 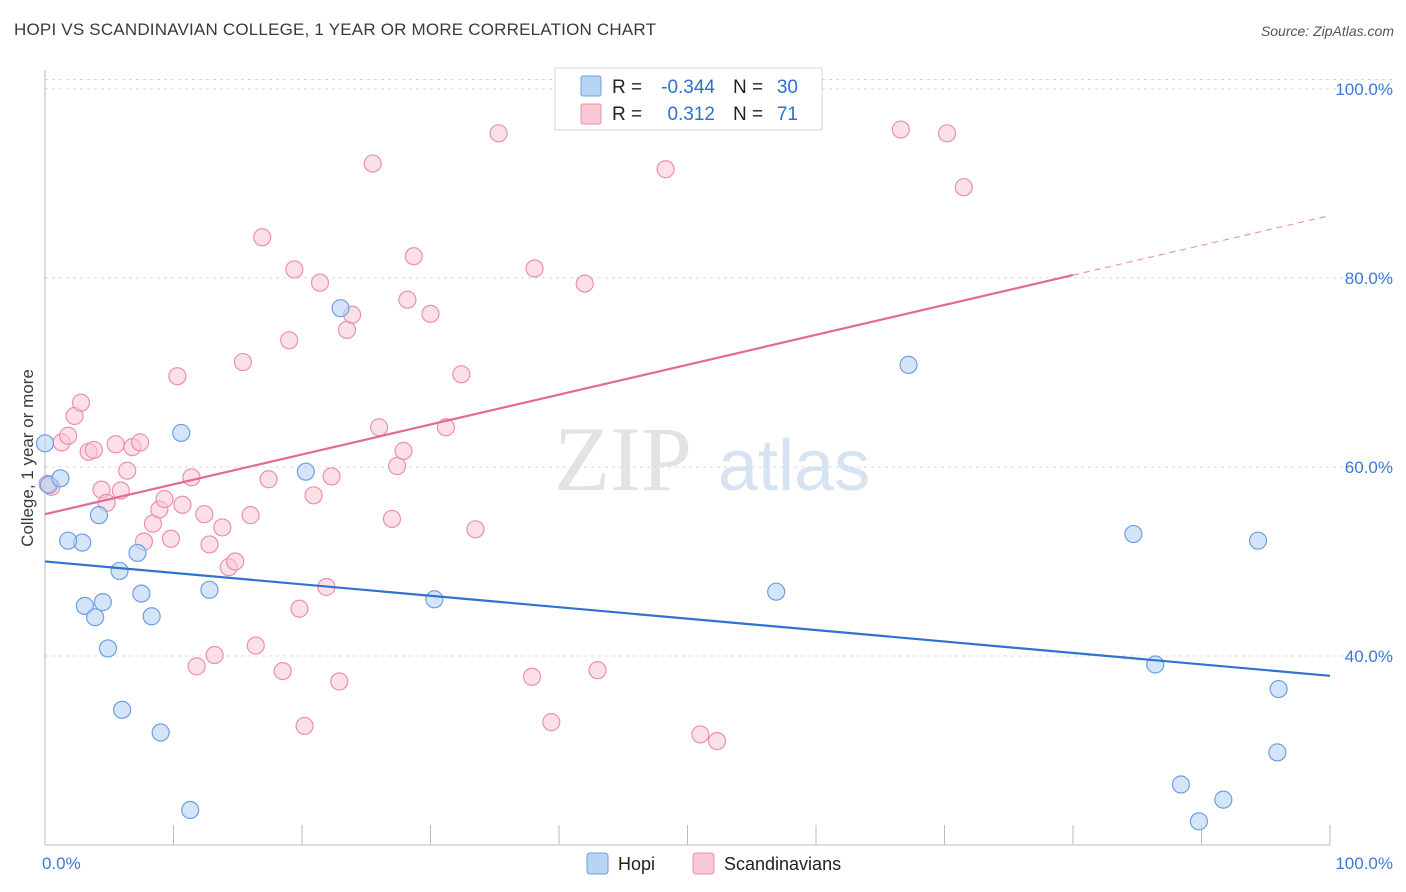 I want to click on y-tick-labels: 40.0% 60.0% 80.0% 100.0%, so click(x=1364, y=373).